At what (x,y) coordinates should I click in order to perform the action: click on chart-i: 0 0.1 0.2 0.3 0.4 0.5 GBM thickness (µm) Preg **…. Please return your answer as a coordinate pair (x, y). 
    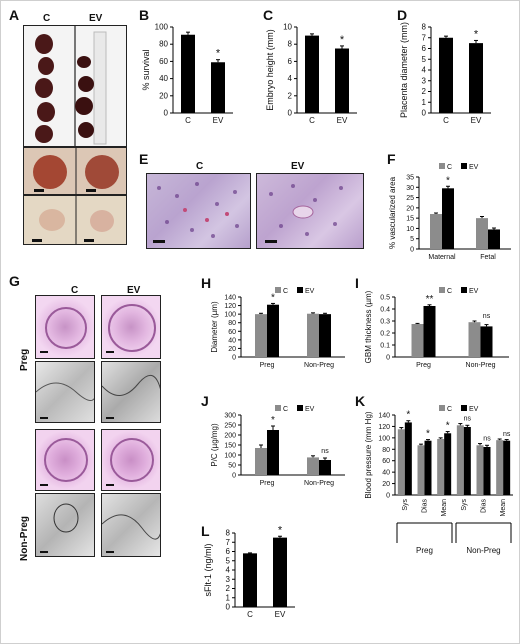
    Looking at the image, I should click on (436, 328).